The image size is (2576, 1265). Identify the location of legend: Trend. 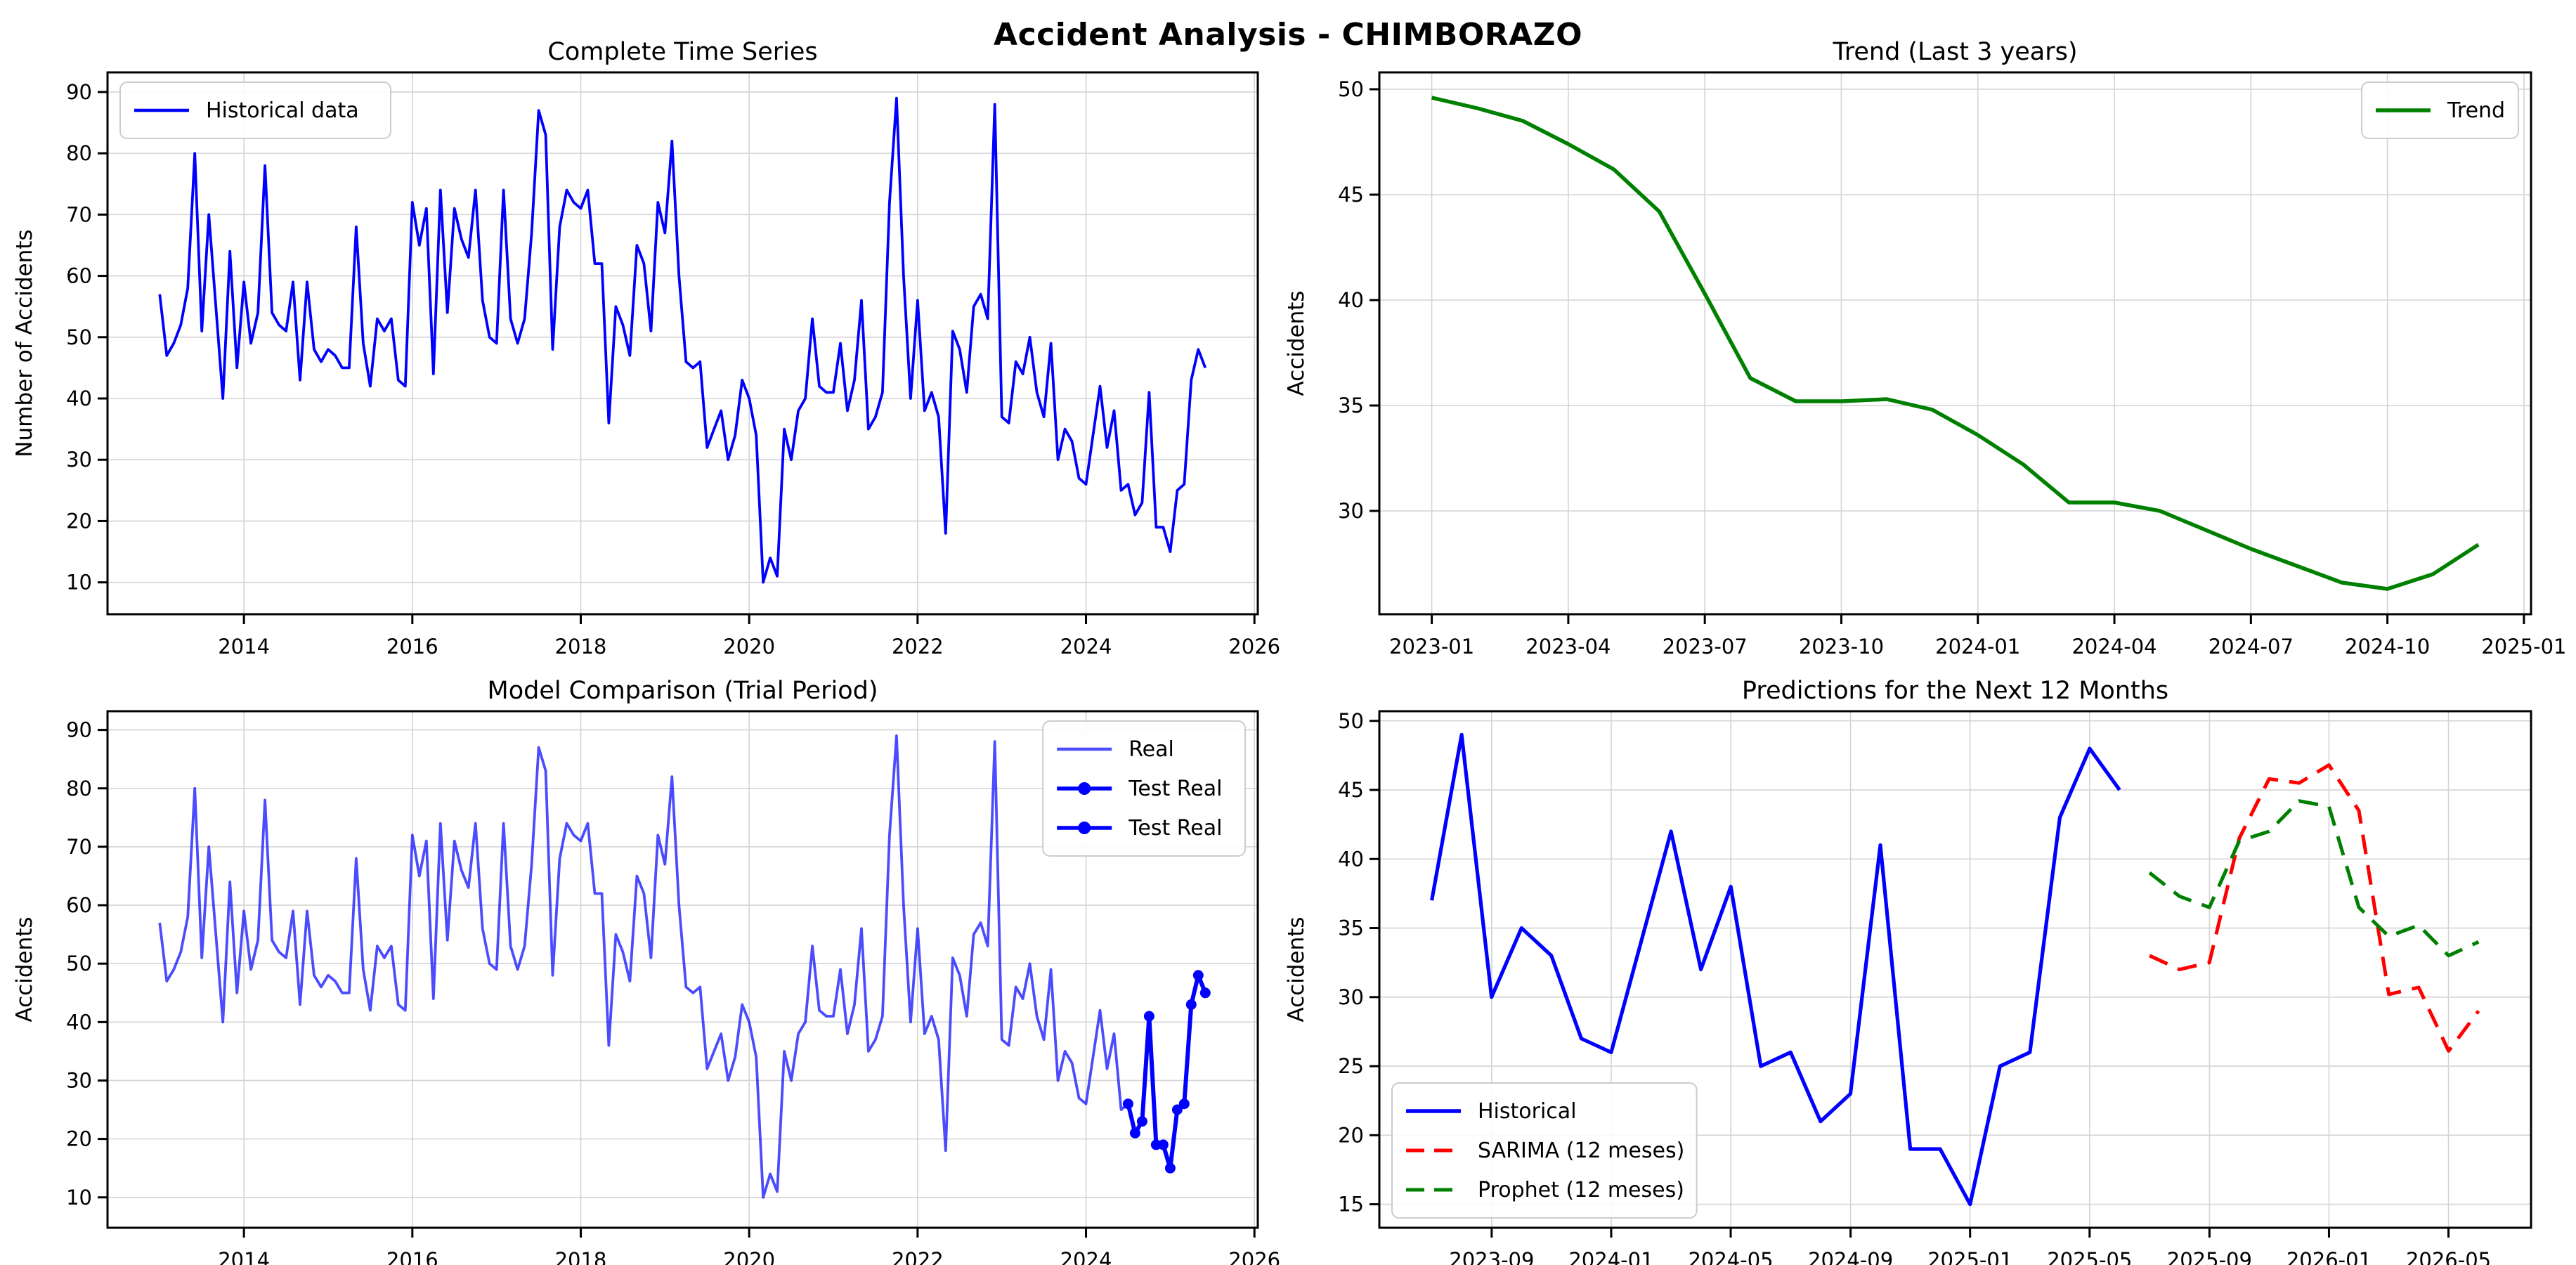
(2440, 110).